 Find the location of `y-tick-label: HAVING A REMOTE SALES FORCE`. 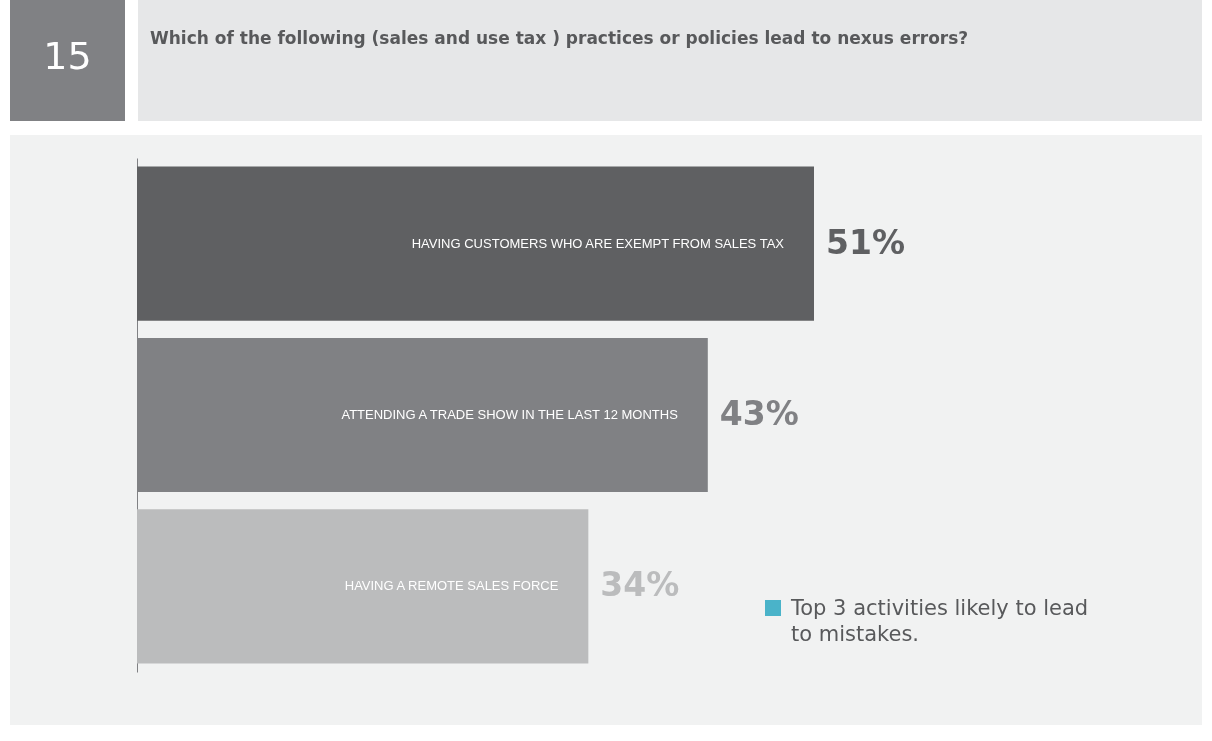

y-tick-label: HAVING A REMOTE SALES FORCE is located at coordinates (451, 586).